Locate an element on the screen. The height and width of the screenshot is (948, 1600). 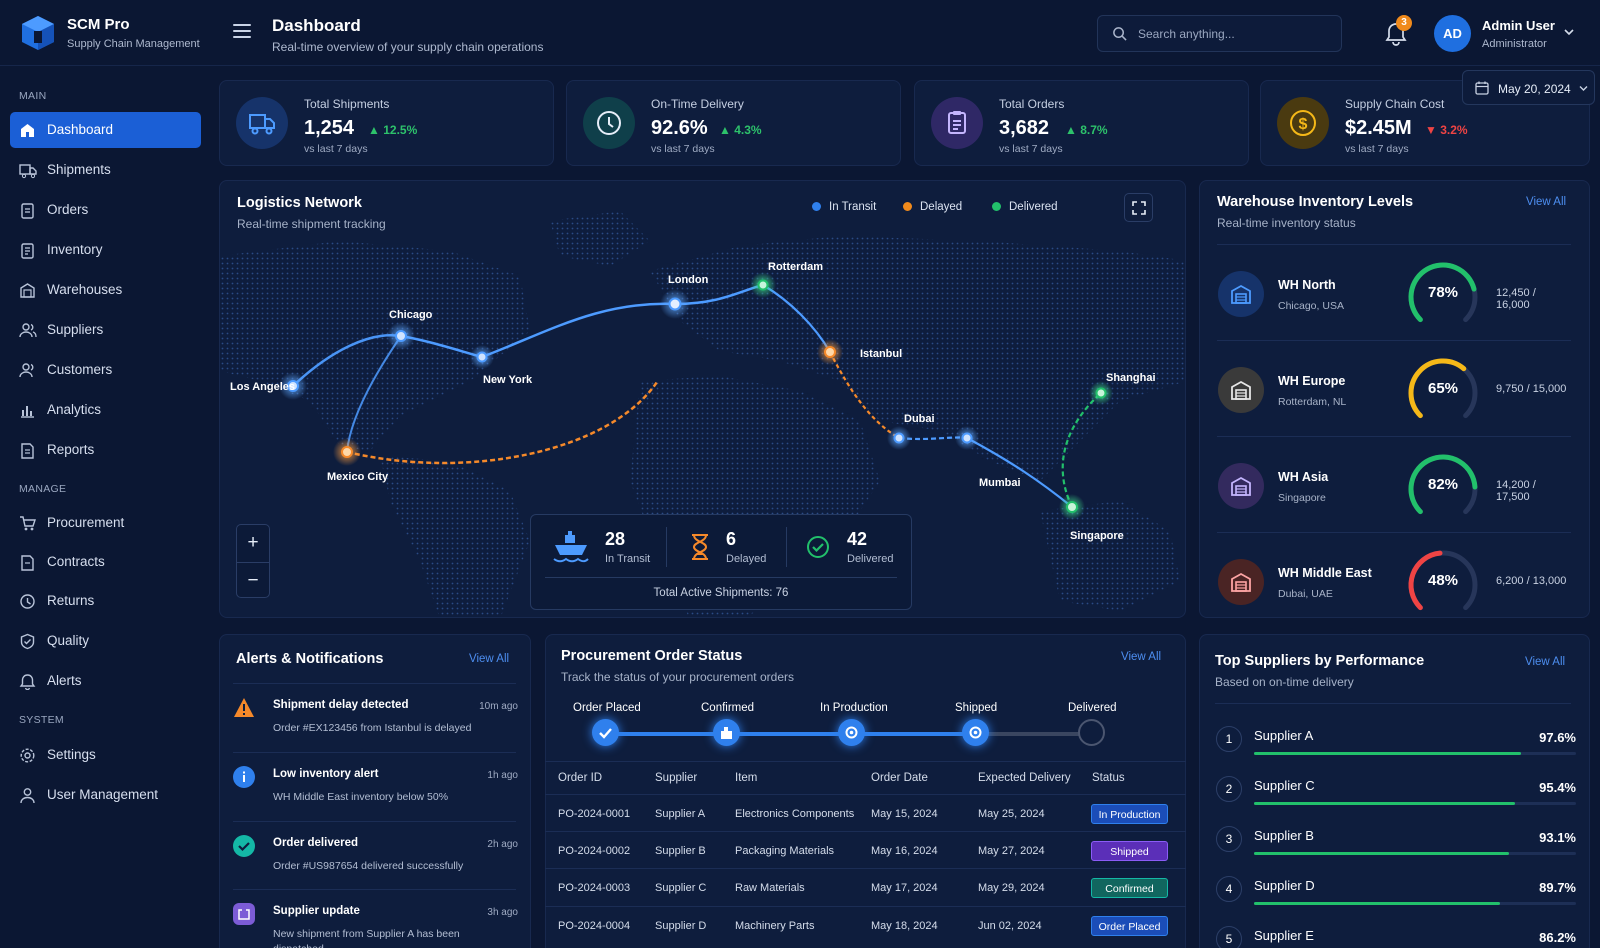
fullscreen-button is located at coordinates (1138, 207).